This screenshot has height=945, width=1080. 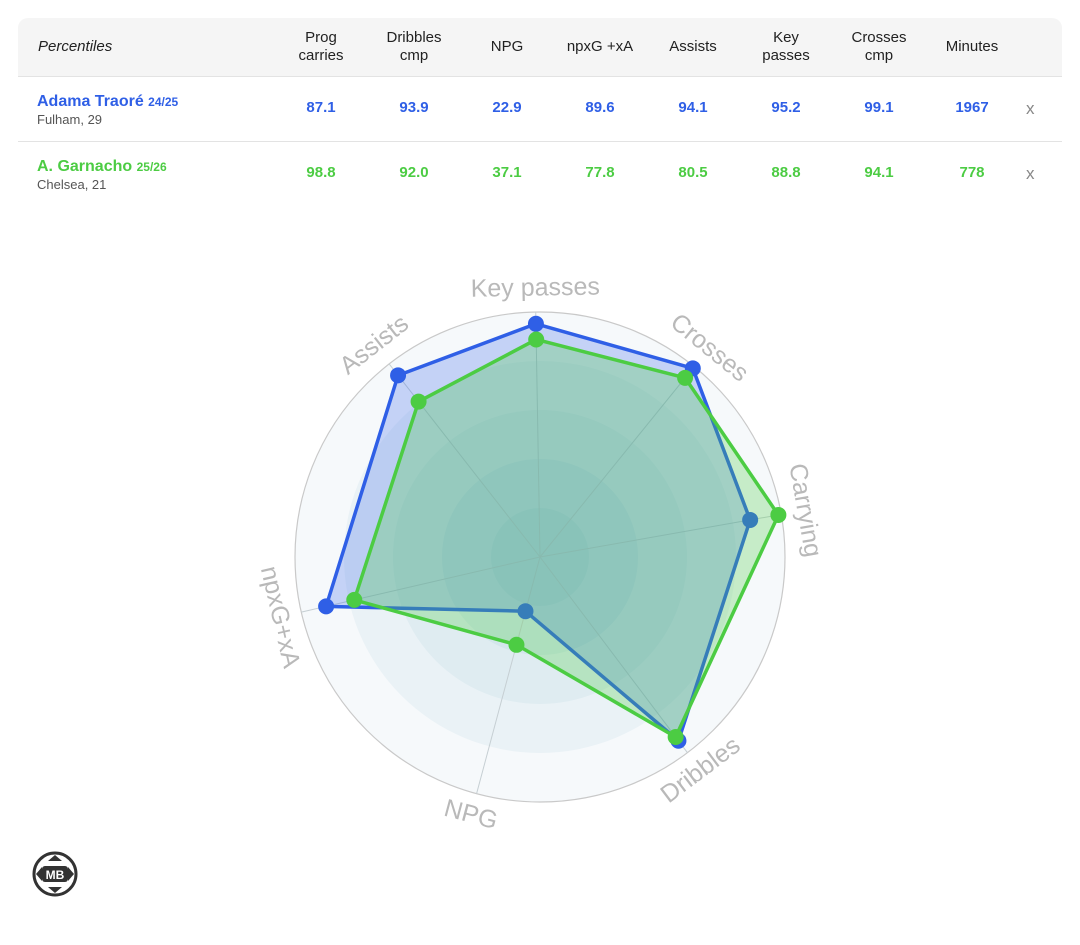 What do you see at coordinates (414, 37) in the screenshot?
I see `col-header-line: Dribbles` at bounding box center [414, 37].